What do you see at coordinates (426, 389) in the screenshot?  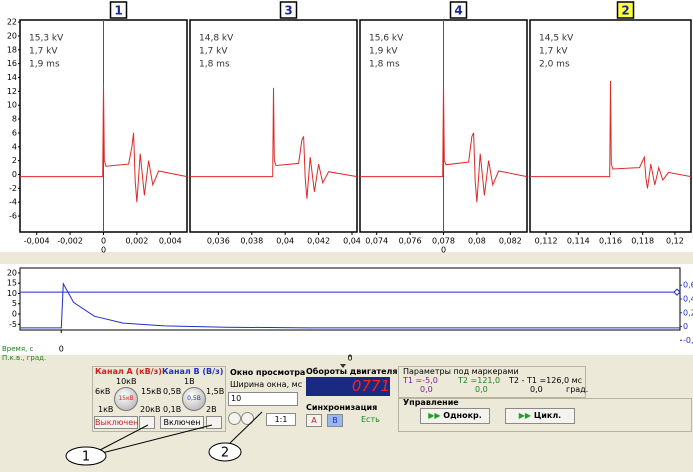 I see `t1-degrees: 0,0` at bounding box center [426, 389].